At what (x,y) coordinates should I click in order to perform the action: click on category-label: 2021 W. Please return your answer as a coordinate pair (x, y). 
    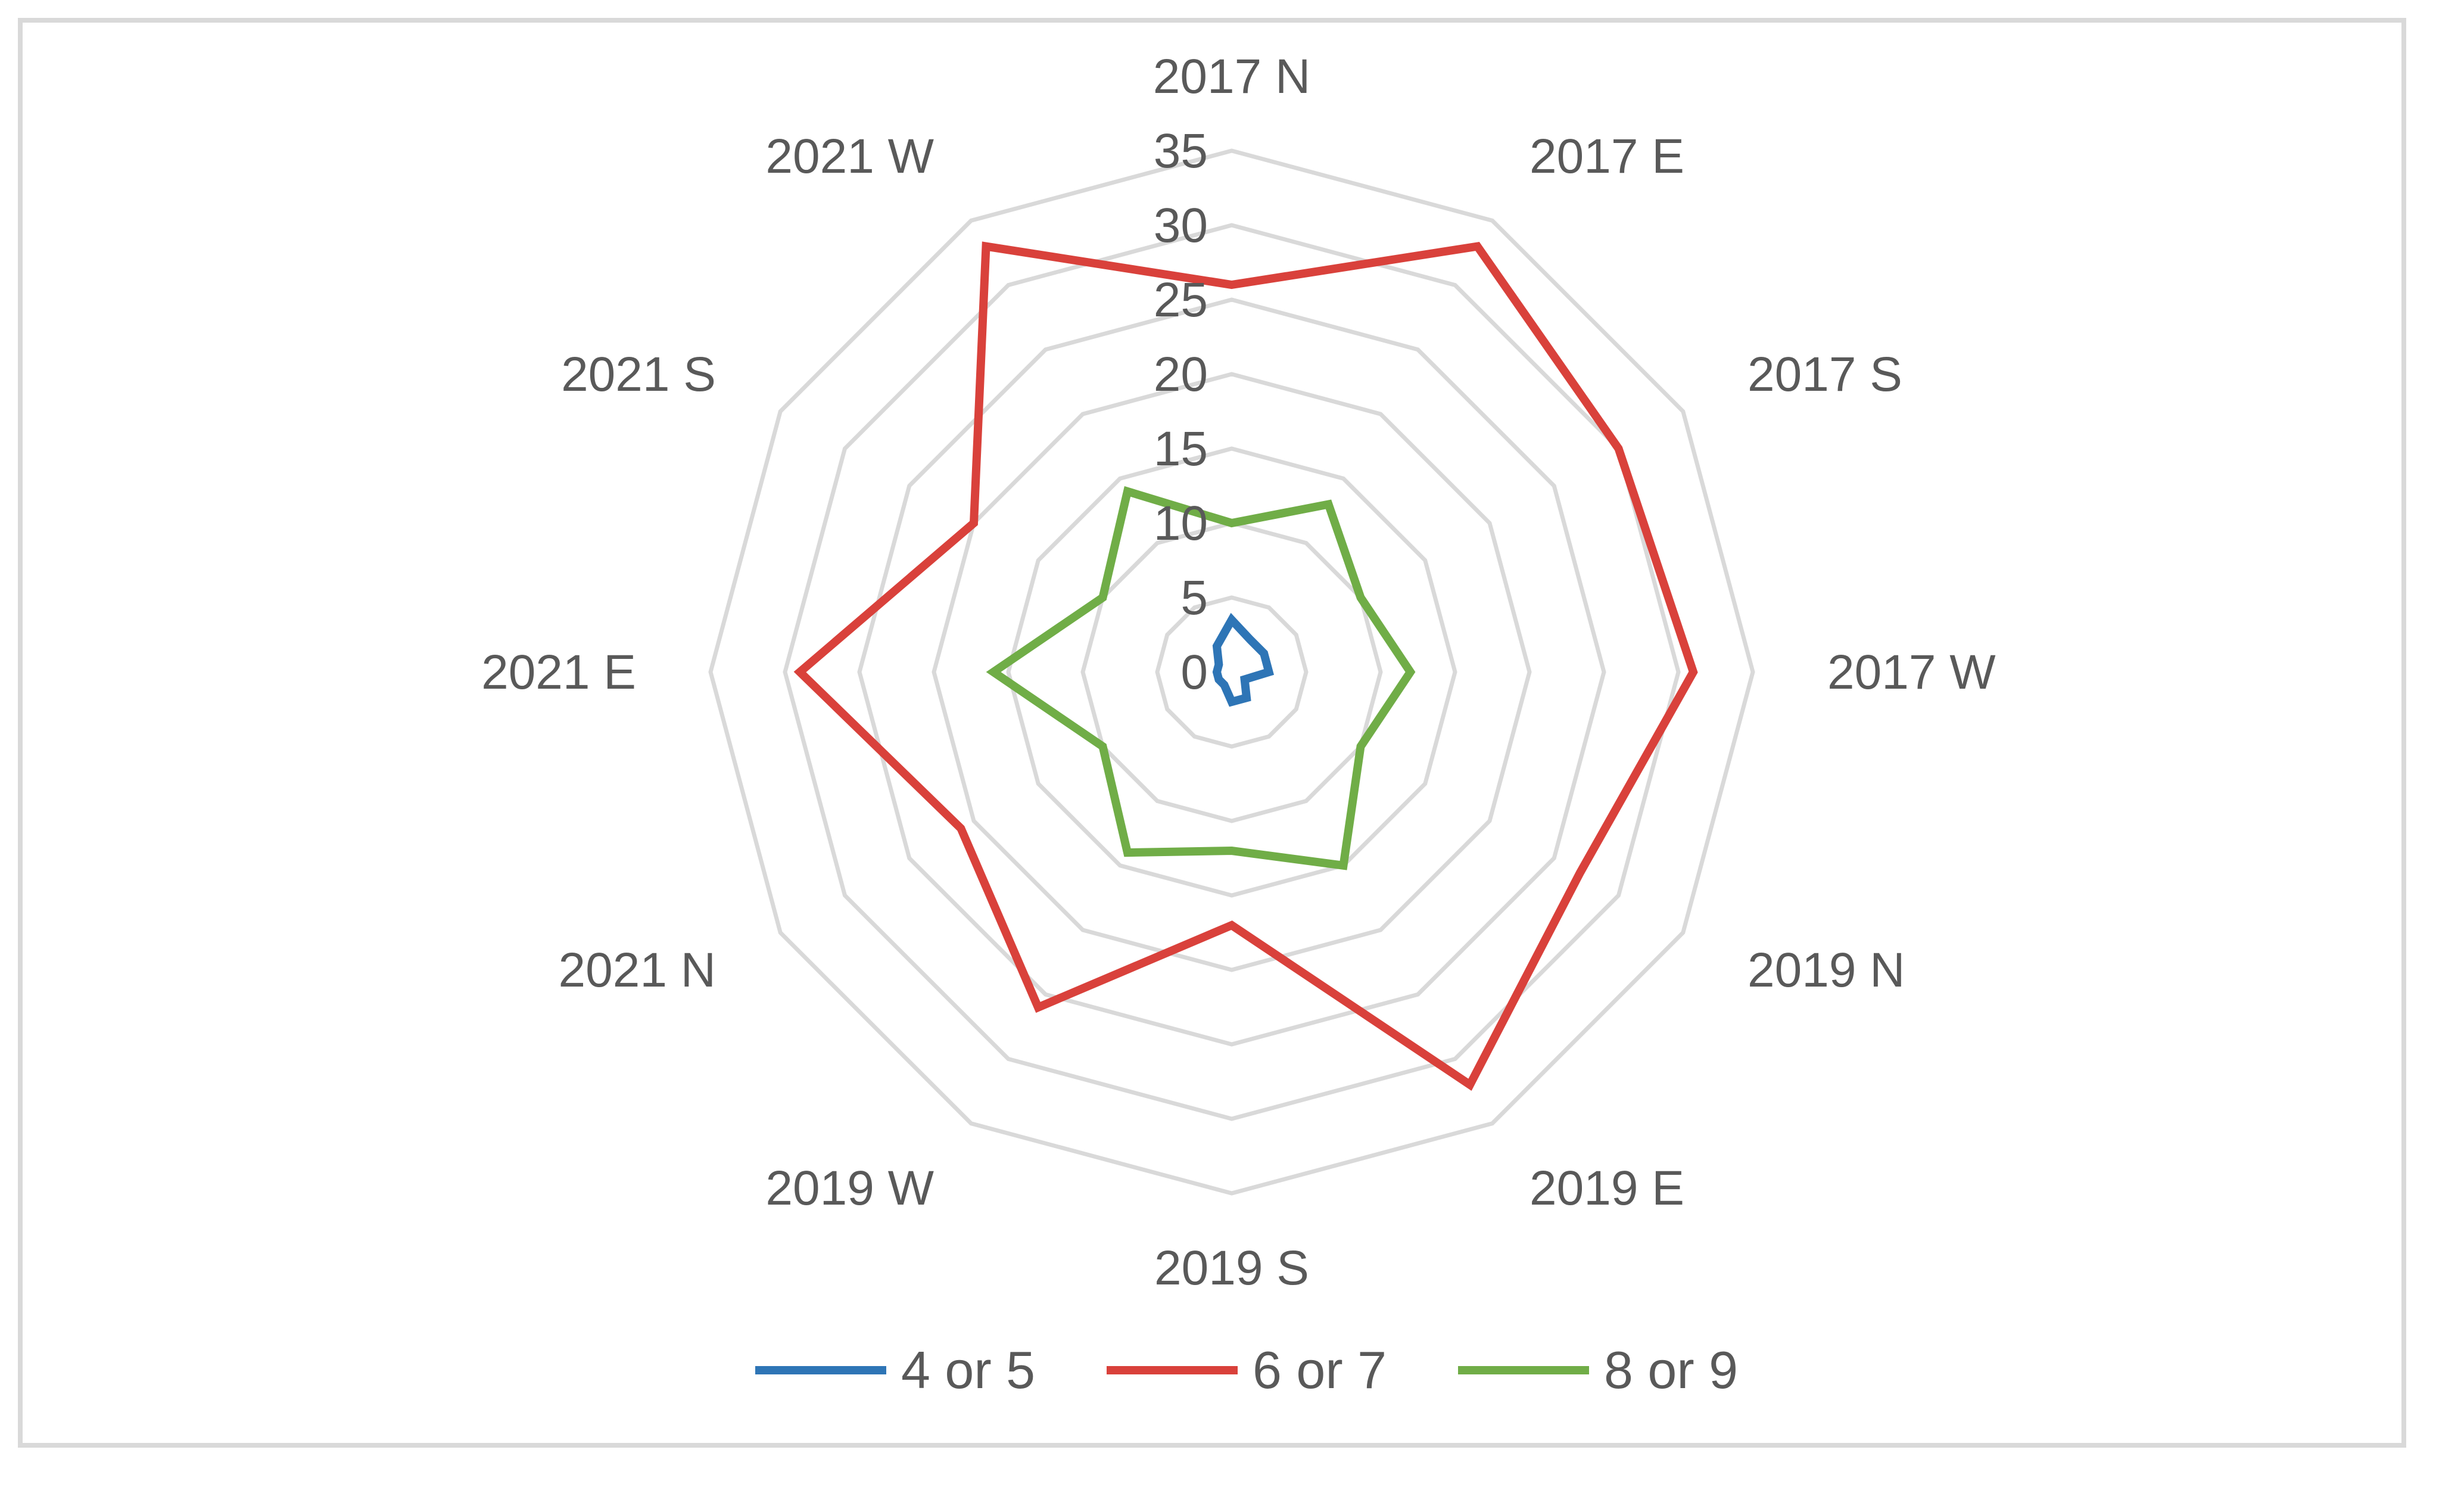
    Looking at the image, I should click on (849, 156).